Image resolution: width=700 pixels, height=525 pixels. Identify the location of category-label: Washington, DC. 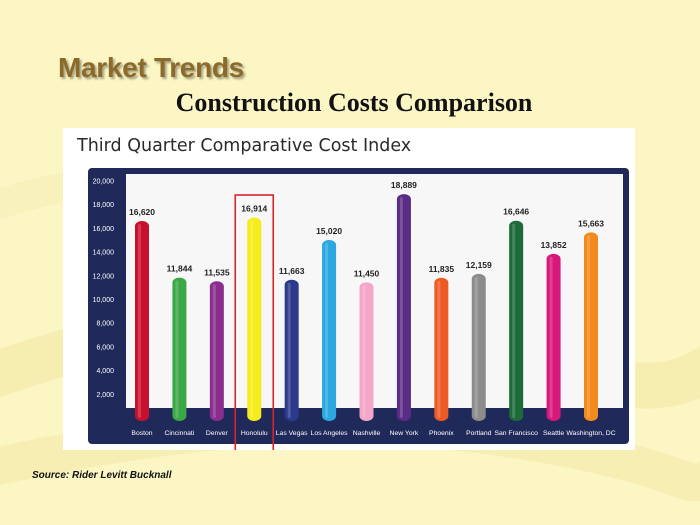
(590, 433).